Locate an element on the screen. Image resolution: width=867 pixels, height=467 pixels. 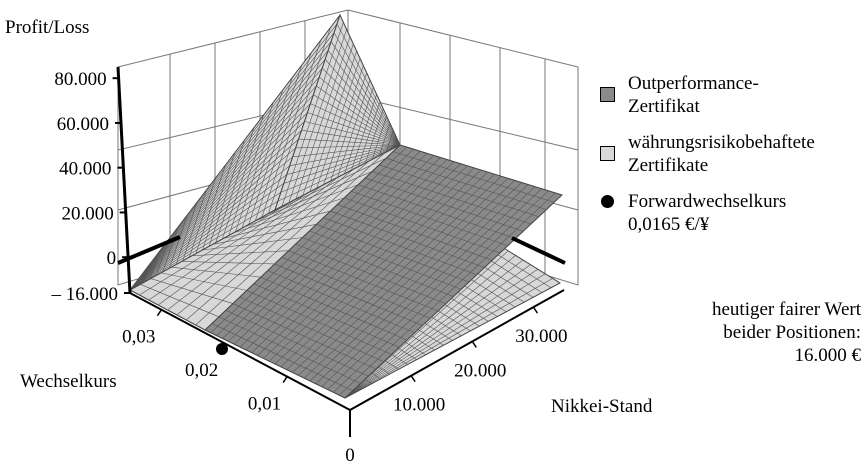
wechselkurs-ticks: 0,03 0,02 0,01 0 is located at coordinates (238, 387).